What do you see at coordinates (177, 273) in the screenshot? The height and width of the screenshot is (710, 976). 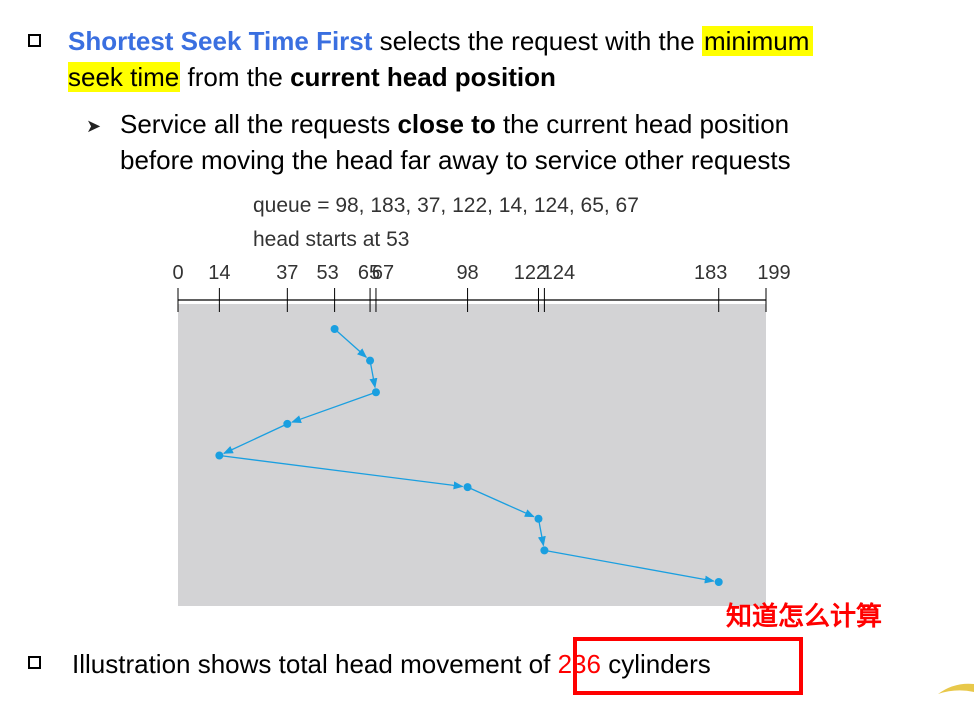 I see `tick-label: 0` at bounding box center [177, 273].